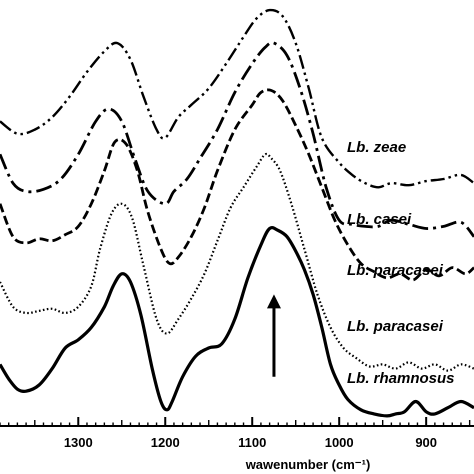 The image size is (474, 474). What do you see at coordinates (165, 442) in the screenshot?
I see `x-tick-label-1200: 1200` at bounding box center [165, 442].